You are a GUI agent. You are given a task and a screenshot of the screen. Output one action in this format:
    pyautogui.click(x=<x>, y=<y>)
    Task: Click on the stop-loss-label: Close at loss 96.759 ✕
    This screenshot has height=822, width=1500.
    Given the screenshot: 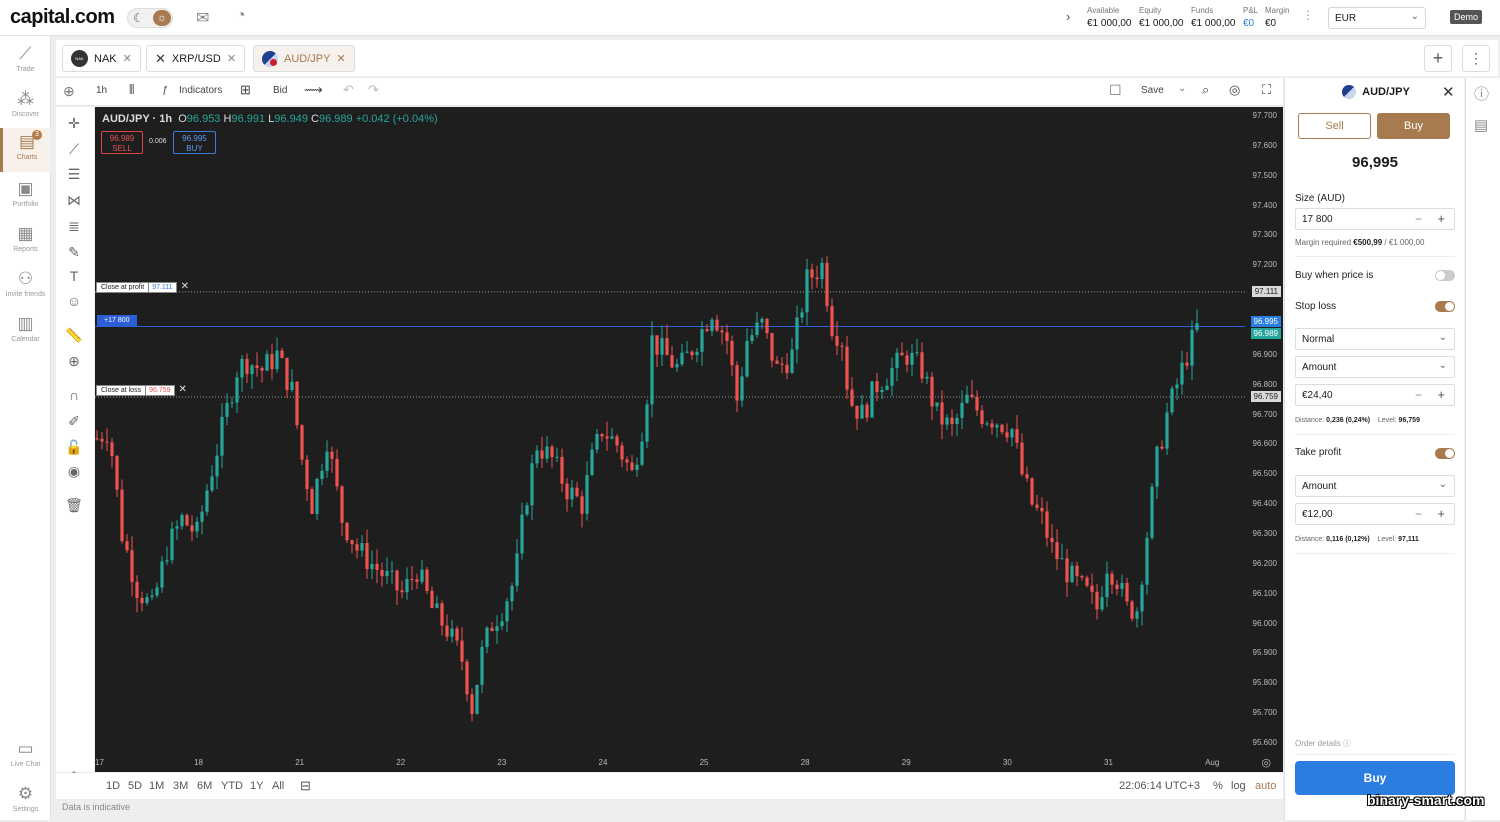 What is the action you would take?
    pyautogui.click(x=141, y=390)
    